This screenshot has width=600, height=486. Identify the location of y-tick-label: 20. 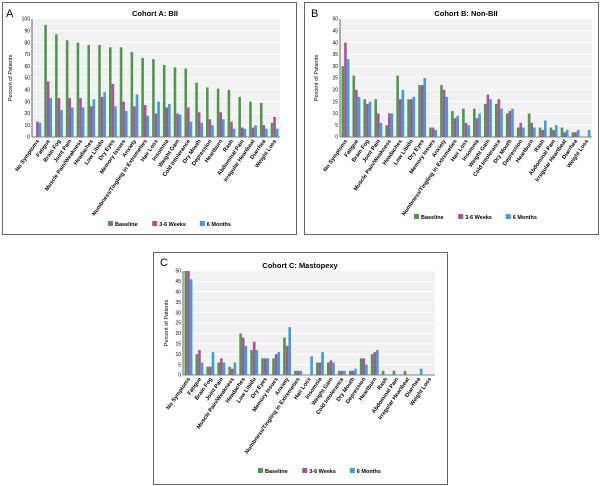
(178, 334).